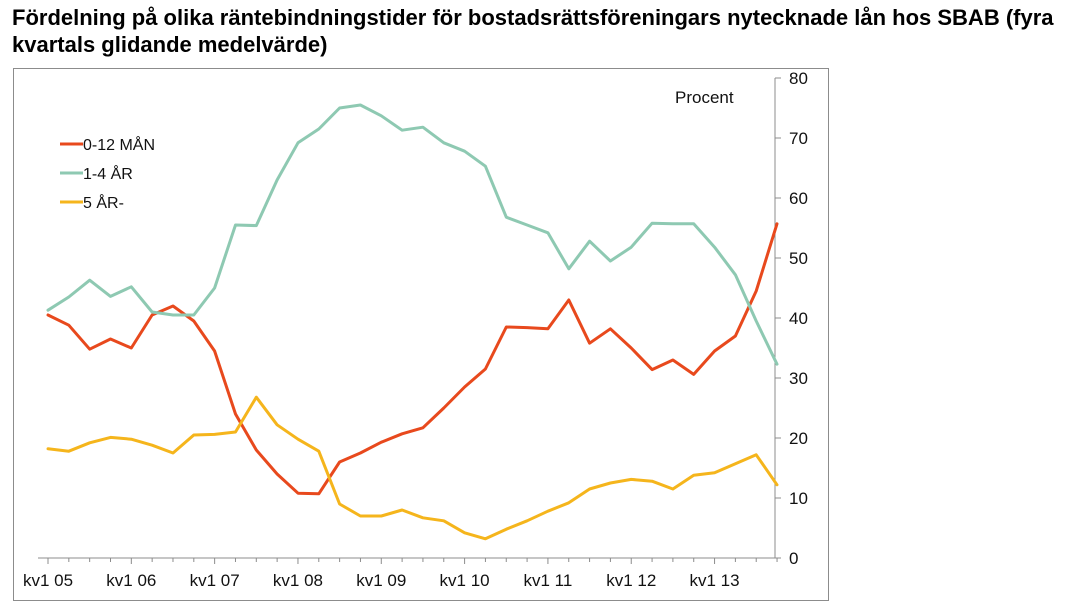 The width and height of the screenshot is (1080, 615). What do you see at coordinates (131, 580) in the screenshot?
I see `x-tick-label: kv1 06` at bounding box center [131, 580].